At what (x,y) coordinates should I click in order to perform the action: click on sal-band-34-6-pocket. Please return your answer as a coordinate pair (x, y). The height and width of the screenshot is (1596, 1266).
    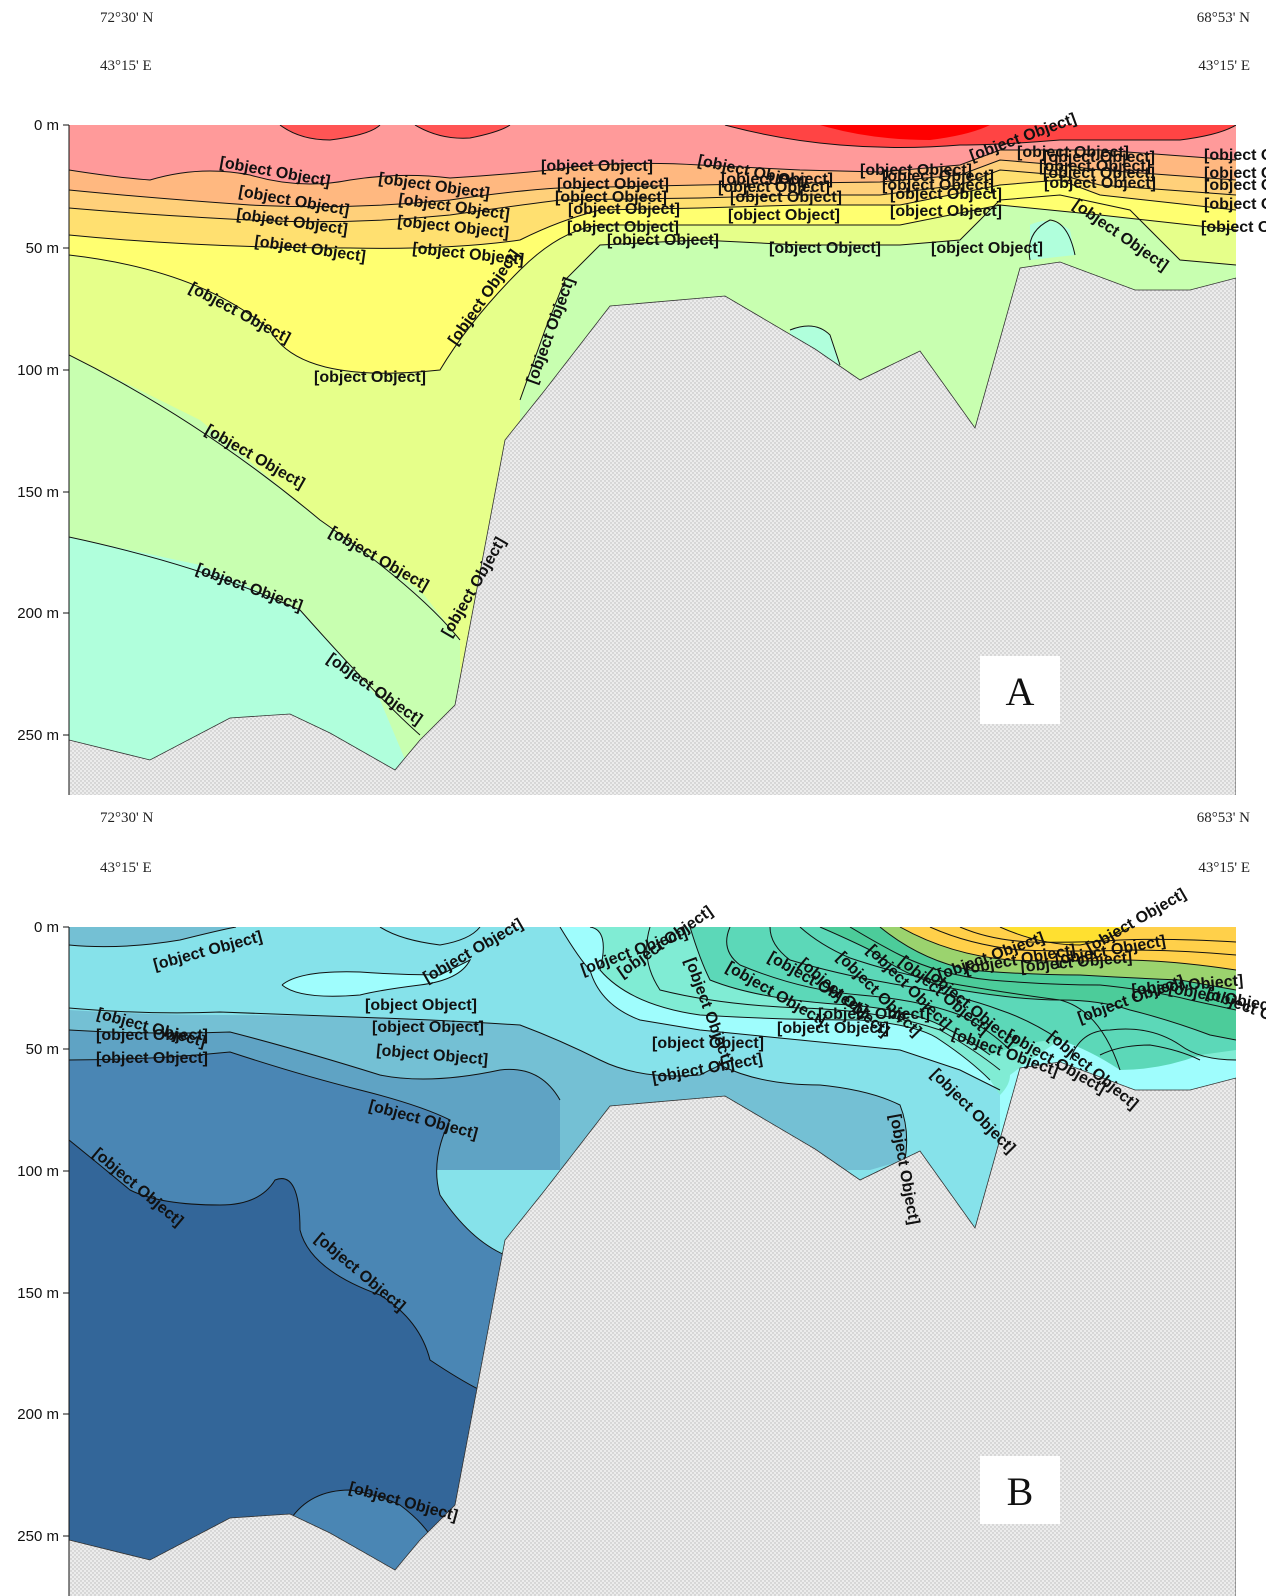
    Looking at the image, I should click on (376, 978).